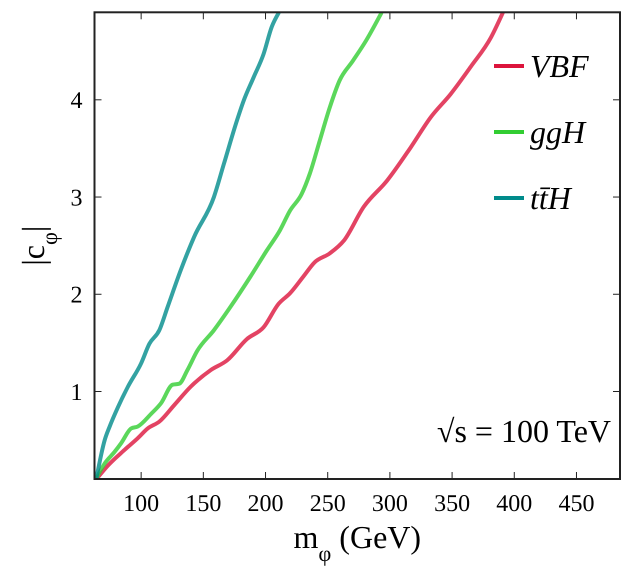 Image resolution: width=621 pixels, height=575 pixels. I want to click on x-tick-label: 350, so click(452, 504).